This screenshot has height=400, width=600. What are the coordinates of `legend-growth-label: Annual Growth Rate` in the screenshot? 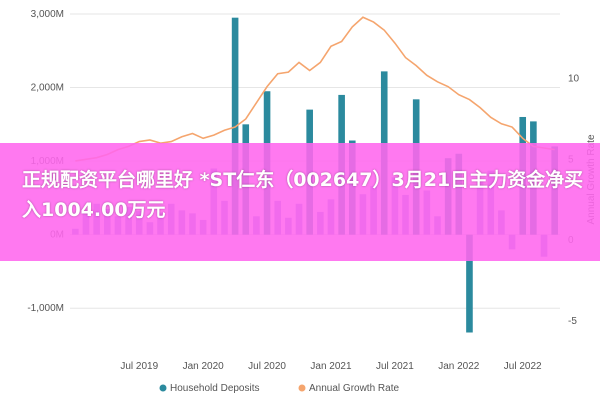 It's located at (354, 388).